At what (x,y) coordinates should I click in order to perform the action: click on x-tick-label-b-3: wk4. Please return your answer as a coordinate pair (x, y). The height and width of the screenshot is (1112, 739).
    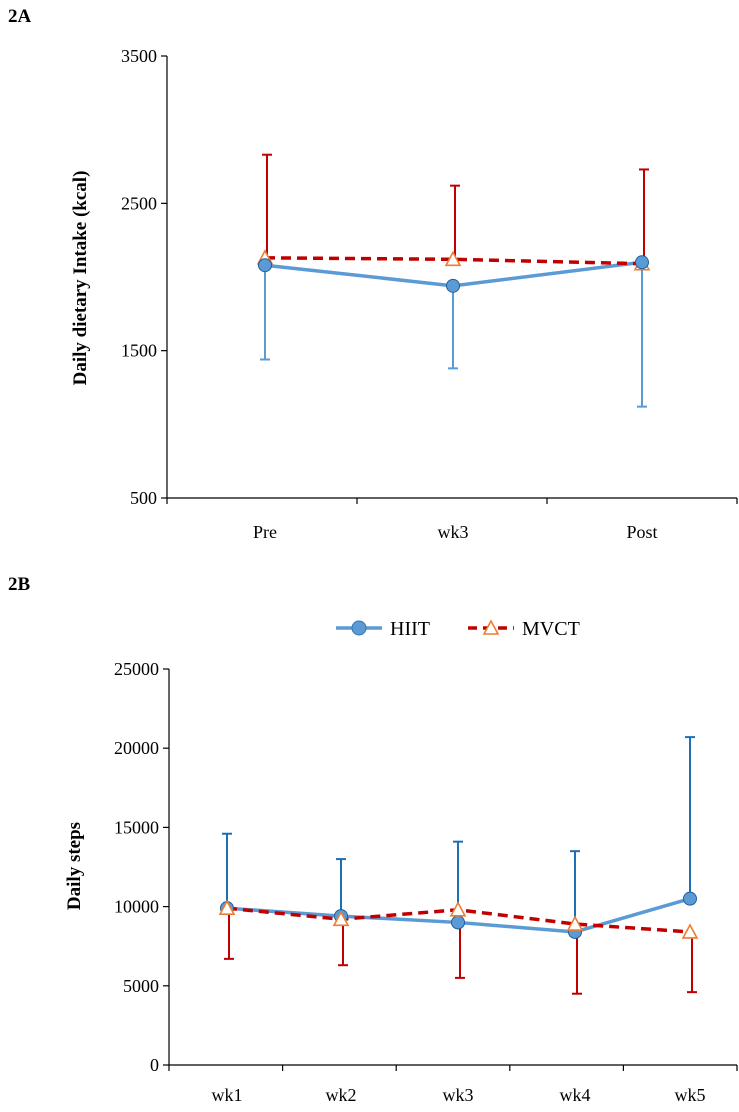
    Looking at the image, I should click on (575, 1095).